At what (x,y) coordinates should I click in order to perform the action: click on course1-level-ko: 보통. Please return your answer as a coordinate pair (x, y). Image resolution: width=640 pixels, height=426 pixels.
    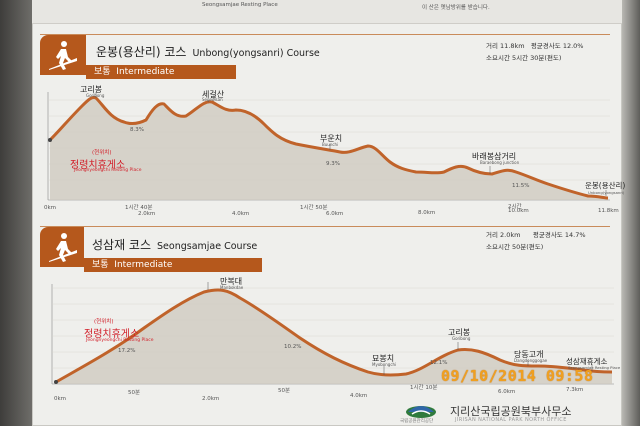
    Looking at the image, I should click on (102, 72).